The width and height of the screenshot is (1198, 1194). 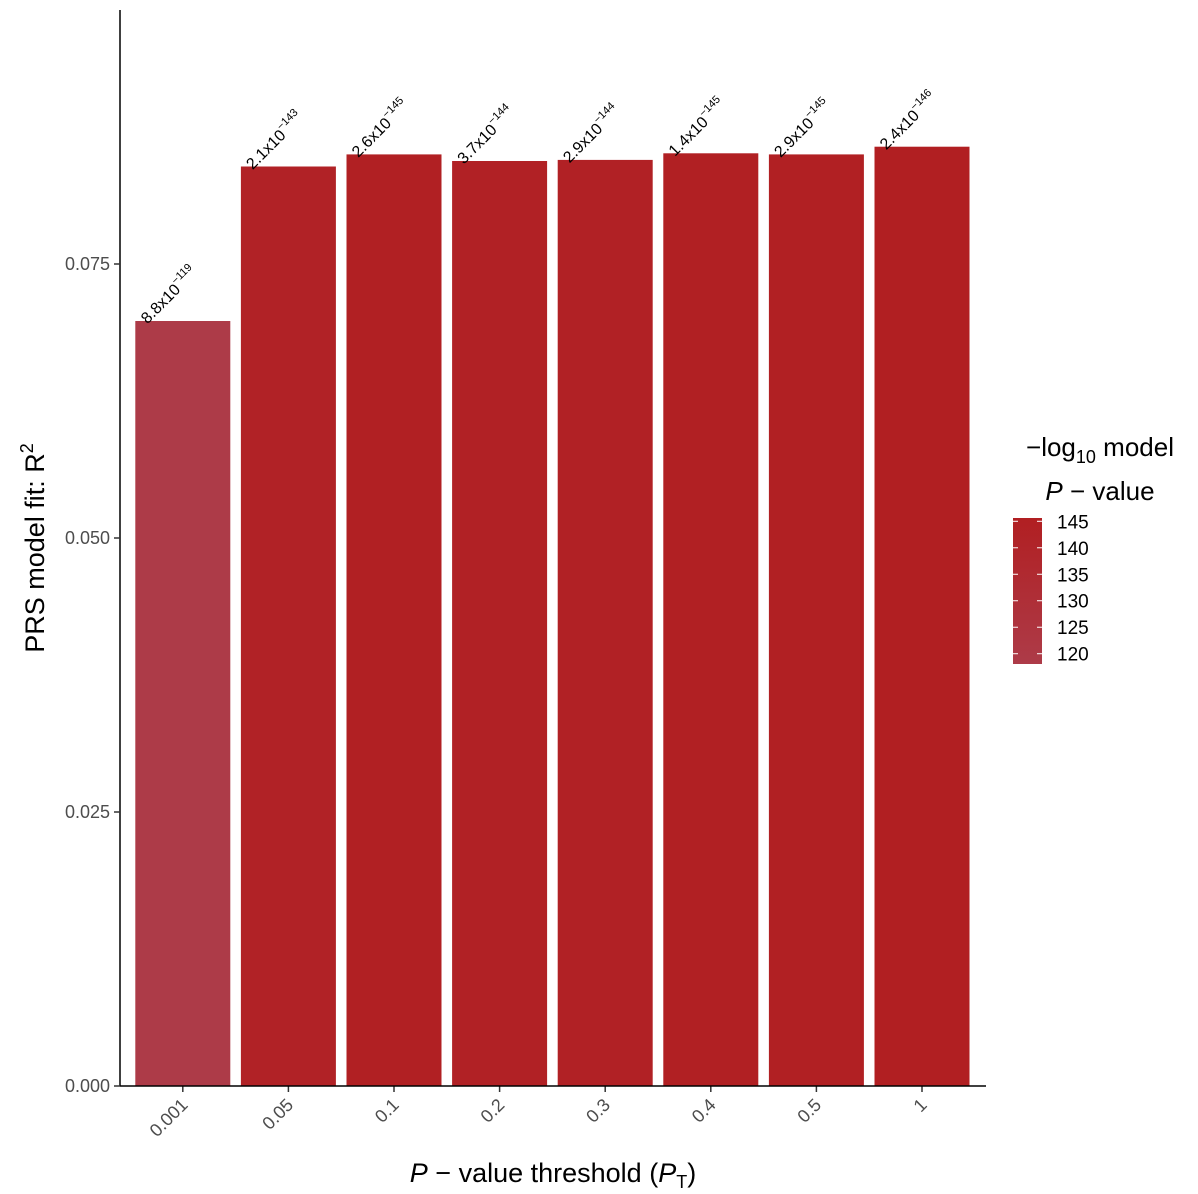 What do you see at coordinates (87, 812) in the screenshot?
I see `y-tick-label: 0.025` at bounding box center [87, 812].